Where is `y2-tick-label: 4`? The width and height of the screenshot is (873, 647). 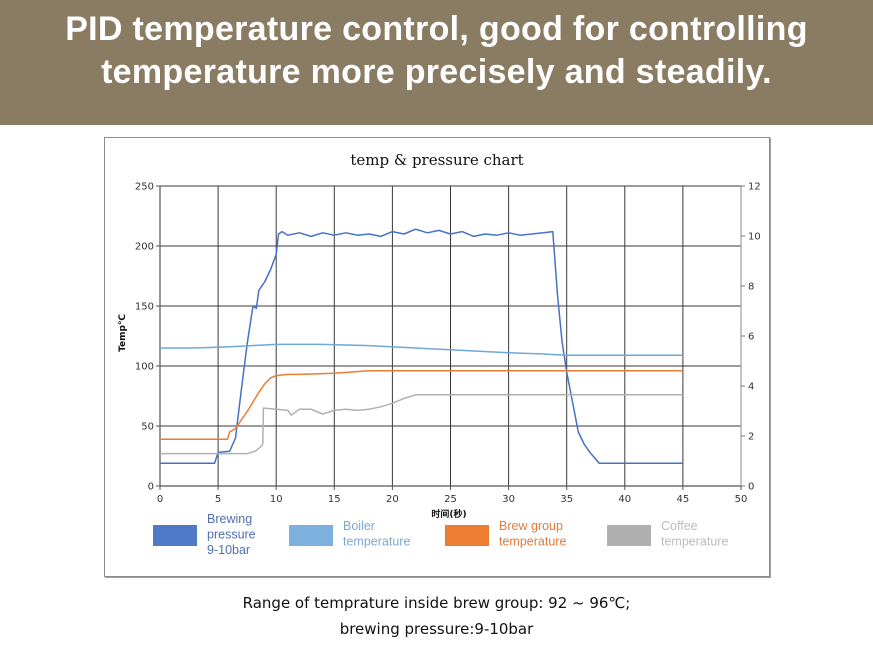
y2-tick-label: 4 is located at coordinates (751, 387).